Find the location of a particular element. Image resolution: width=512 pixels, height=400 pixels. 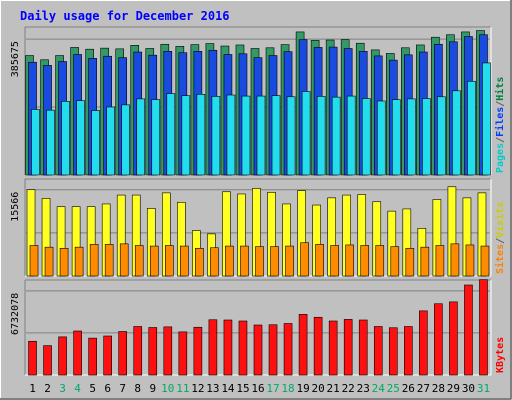

day-label-4: 4 is located at coordinates (77, 388).